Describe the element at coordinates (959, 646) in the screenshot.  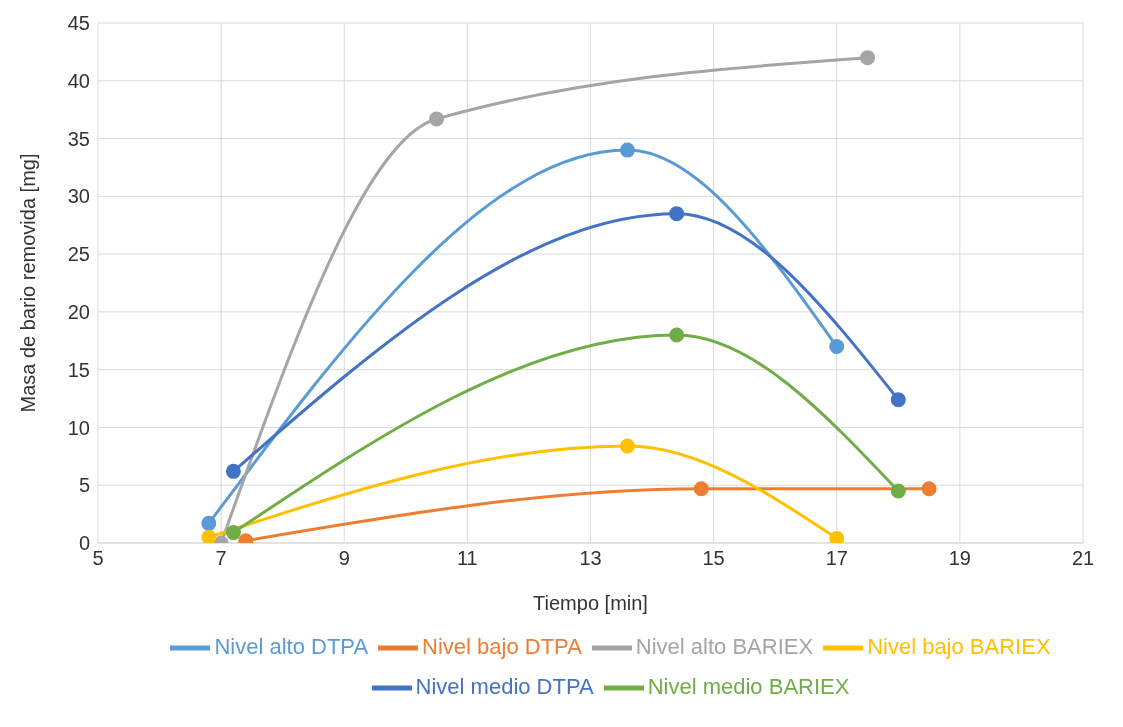
I see `legend-label: Nivel bajo BARIEX` at that location.